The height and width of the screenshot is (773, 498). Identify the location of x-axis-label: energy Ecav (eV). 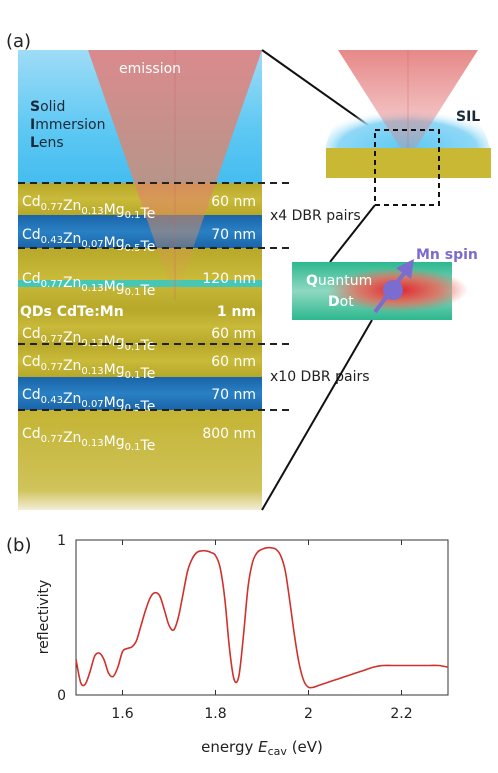
(262, 748).